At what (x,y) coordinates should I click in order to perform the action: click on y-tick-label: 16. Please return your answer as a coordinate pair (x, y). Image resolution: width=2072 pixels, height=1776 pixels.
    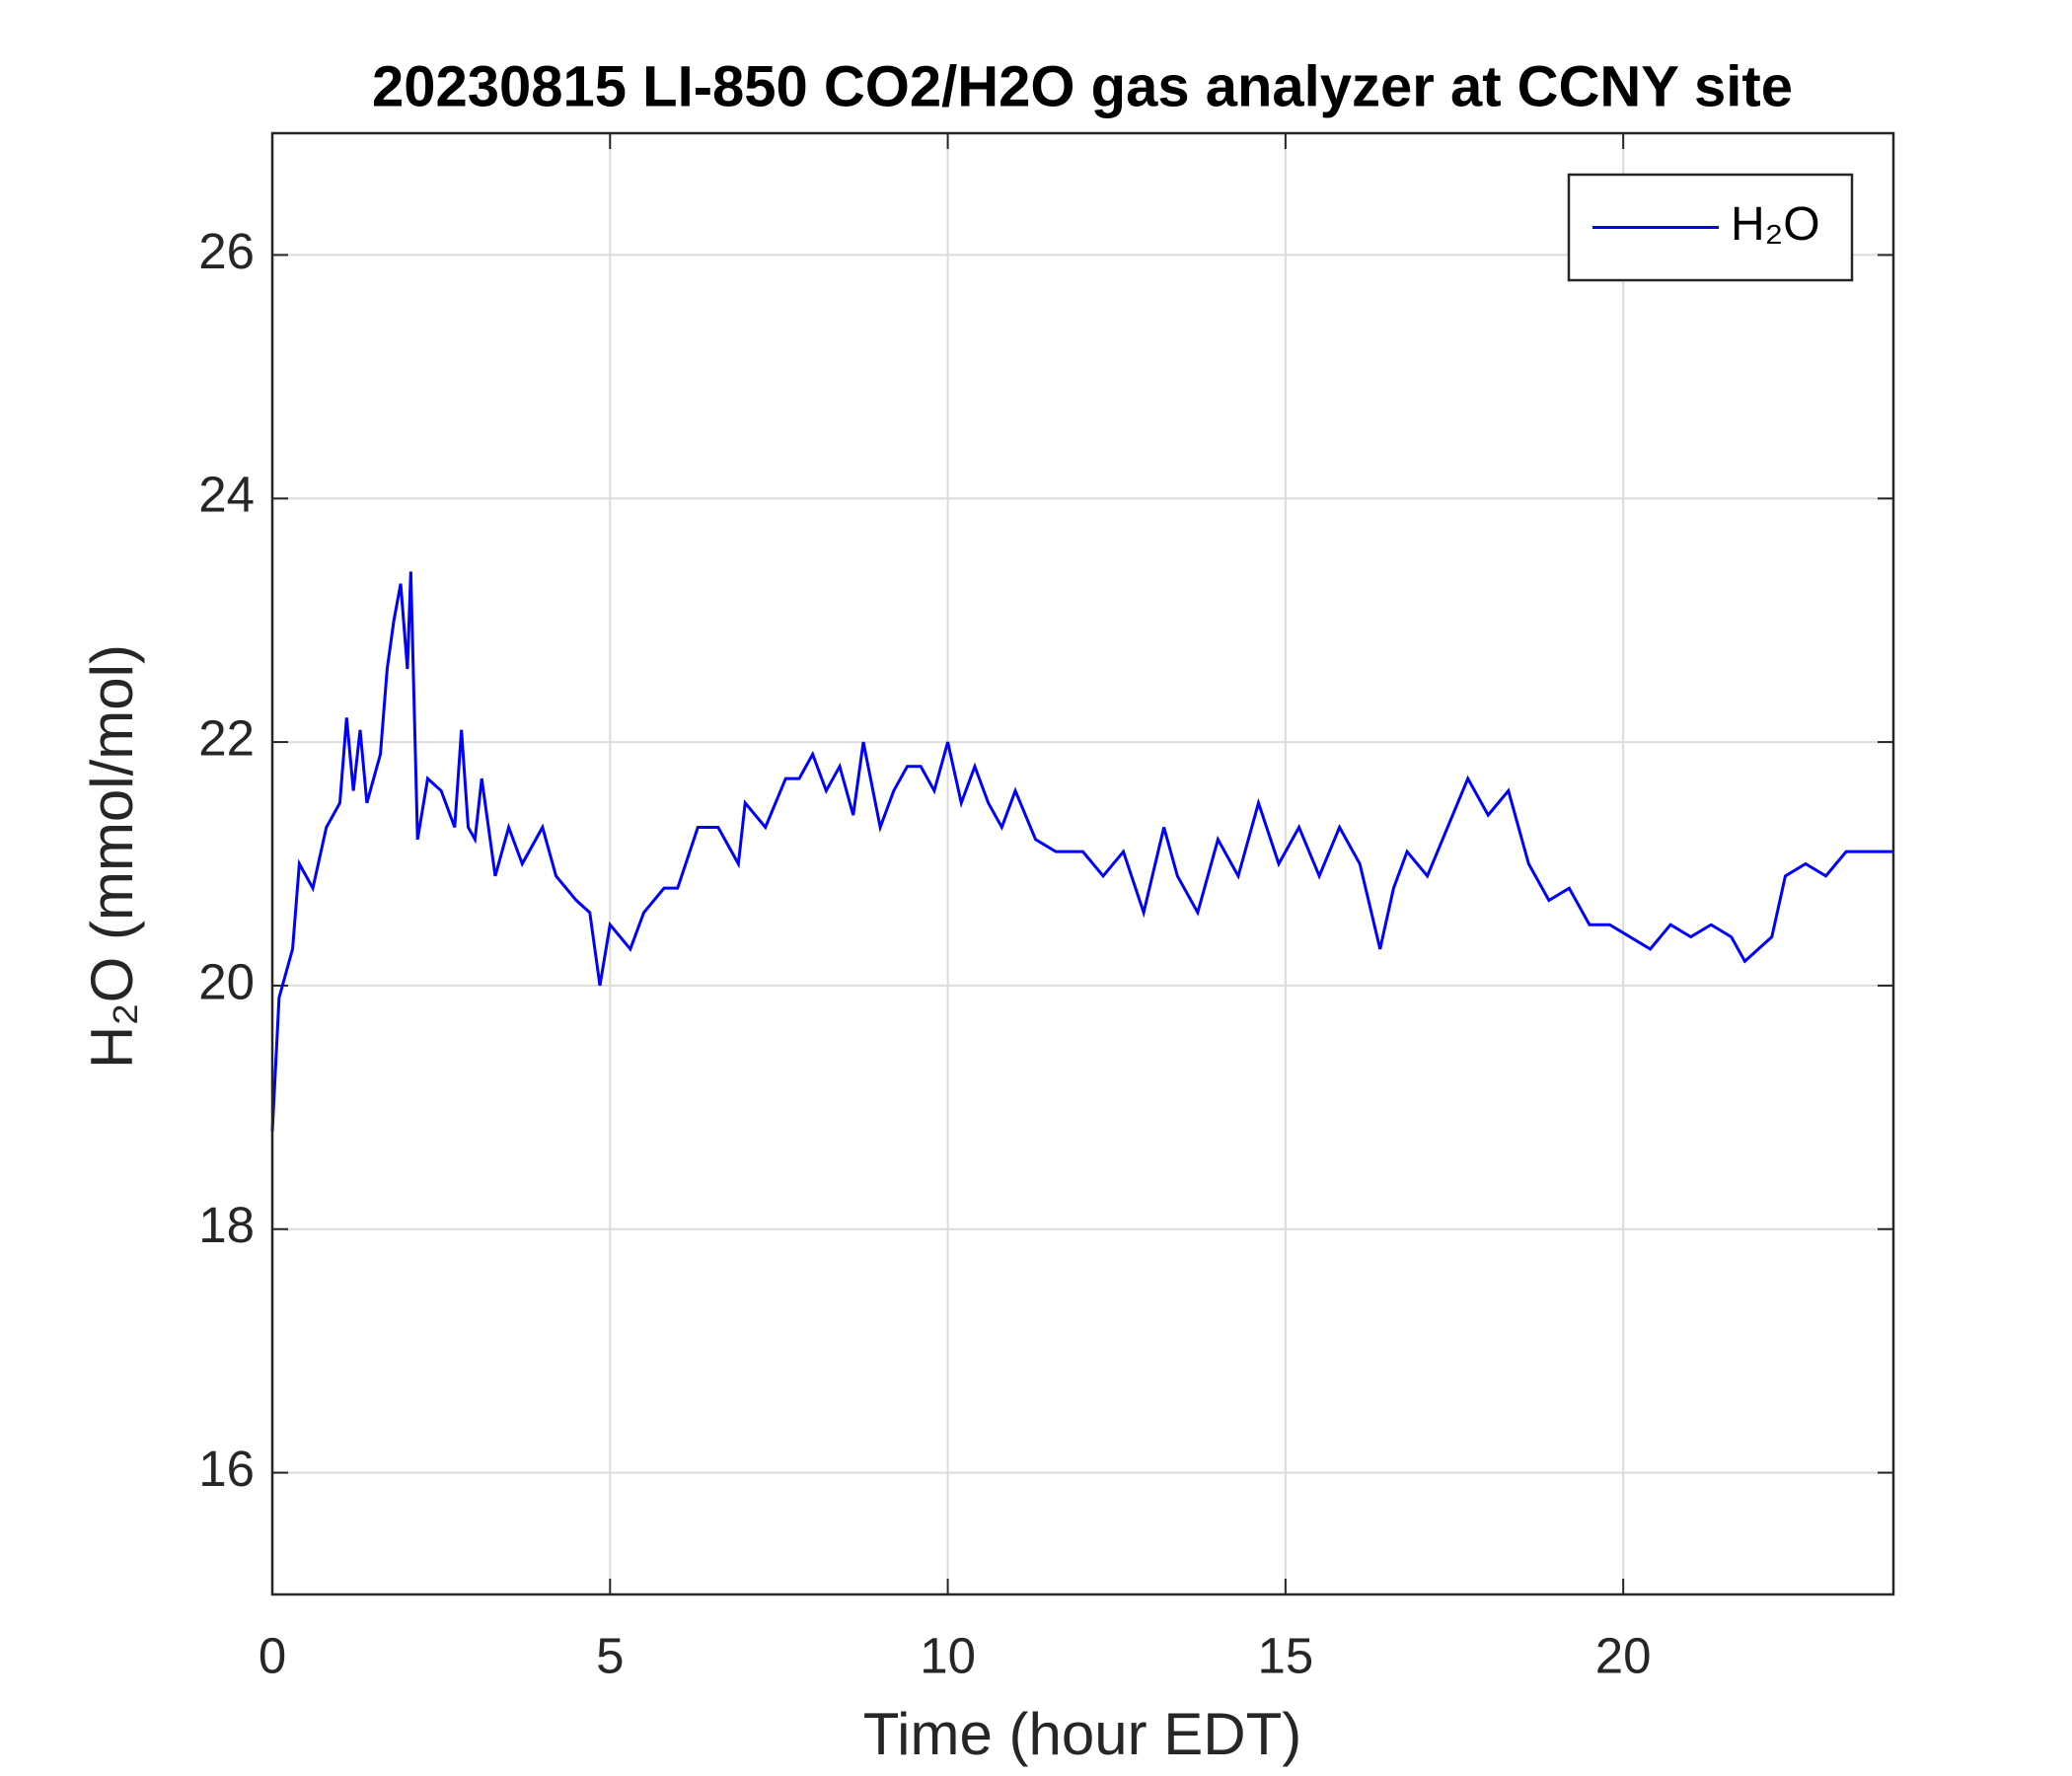
    Looking at the image, I should click on (227, 1469).